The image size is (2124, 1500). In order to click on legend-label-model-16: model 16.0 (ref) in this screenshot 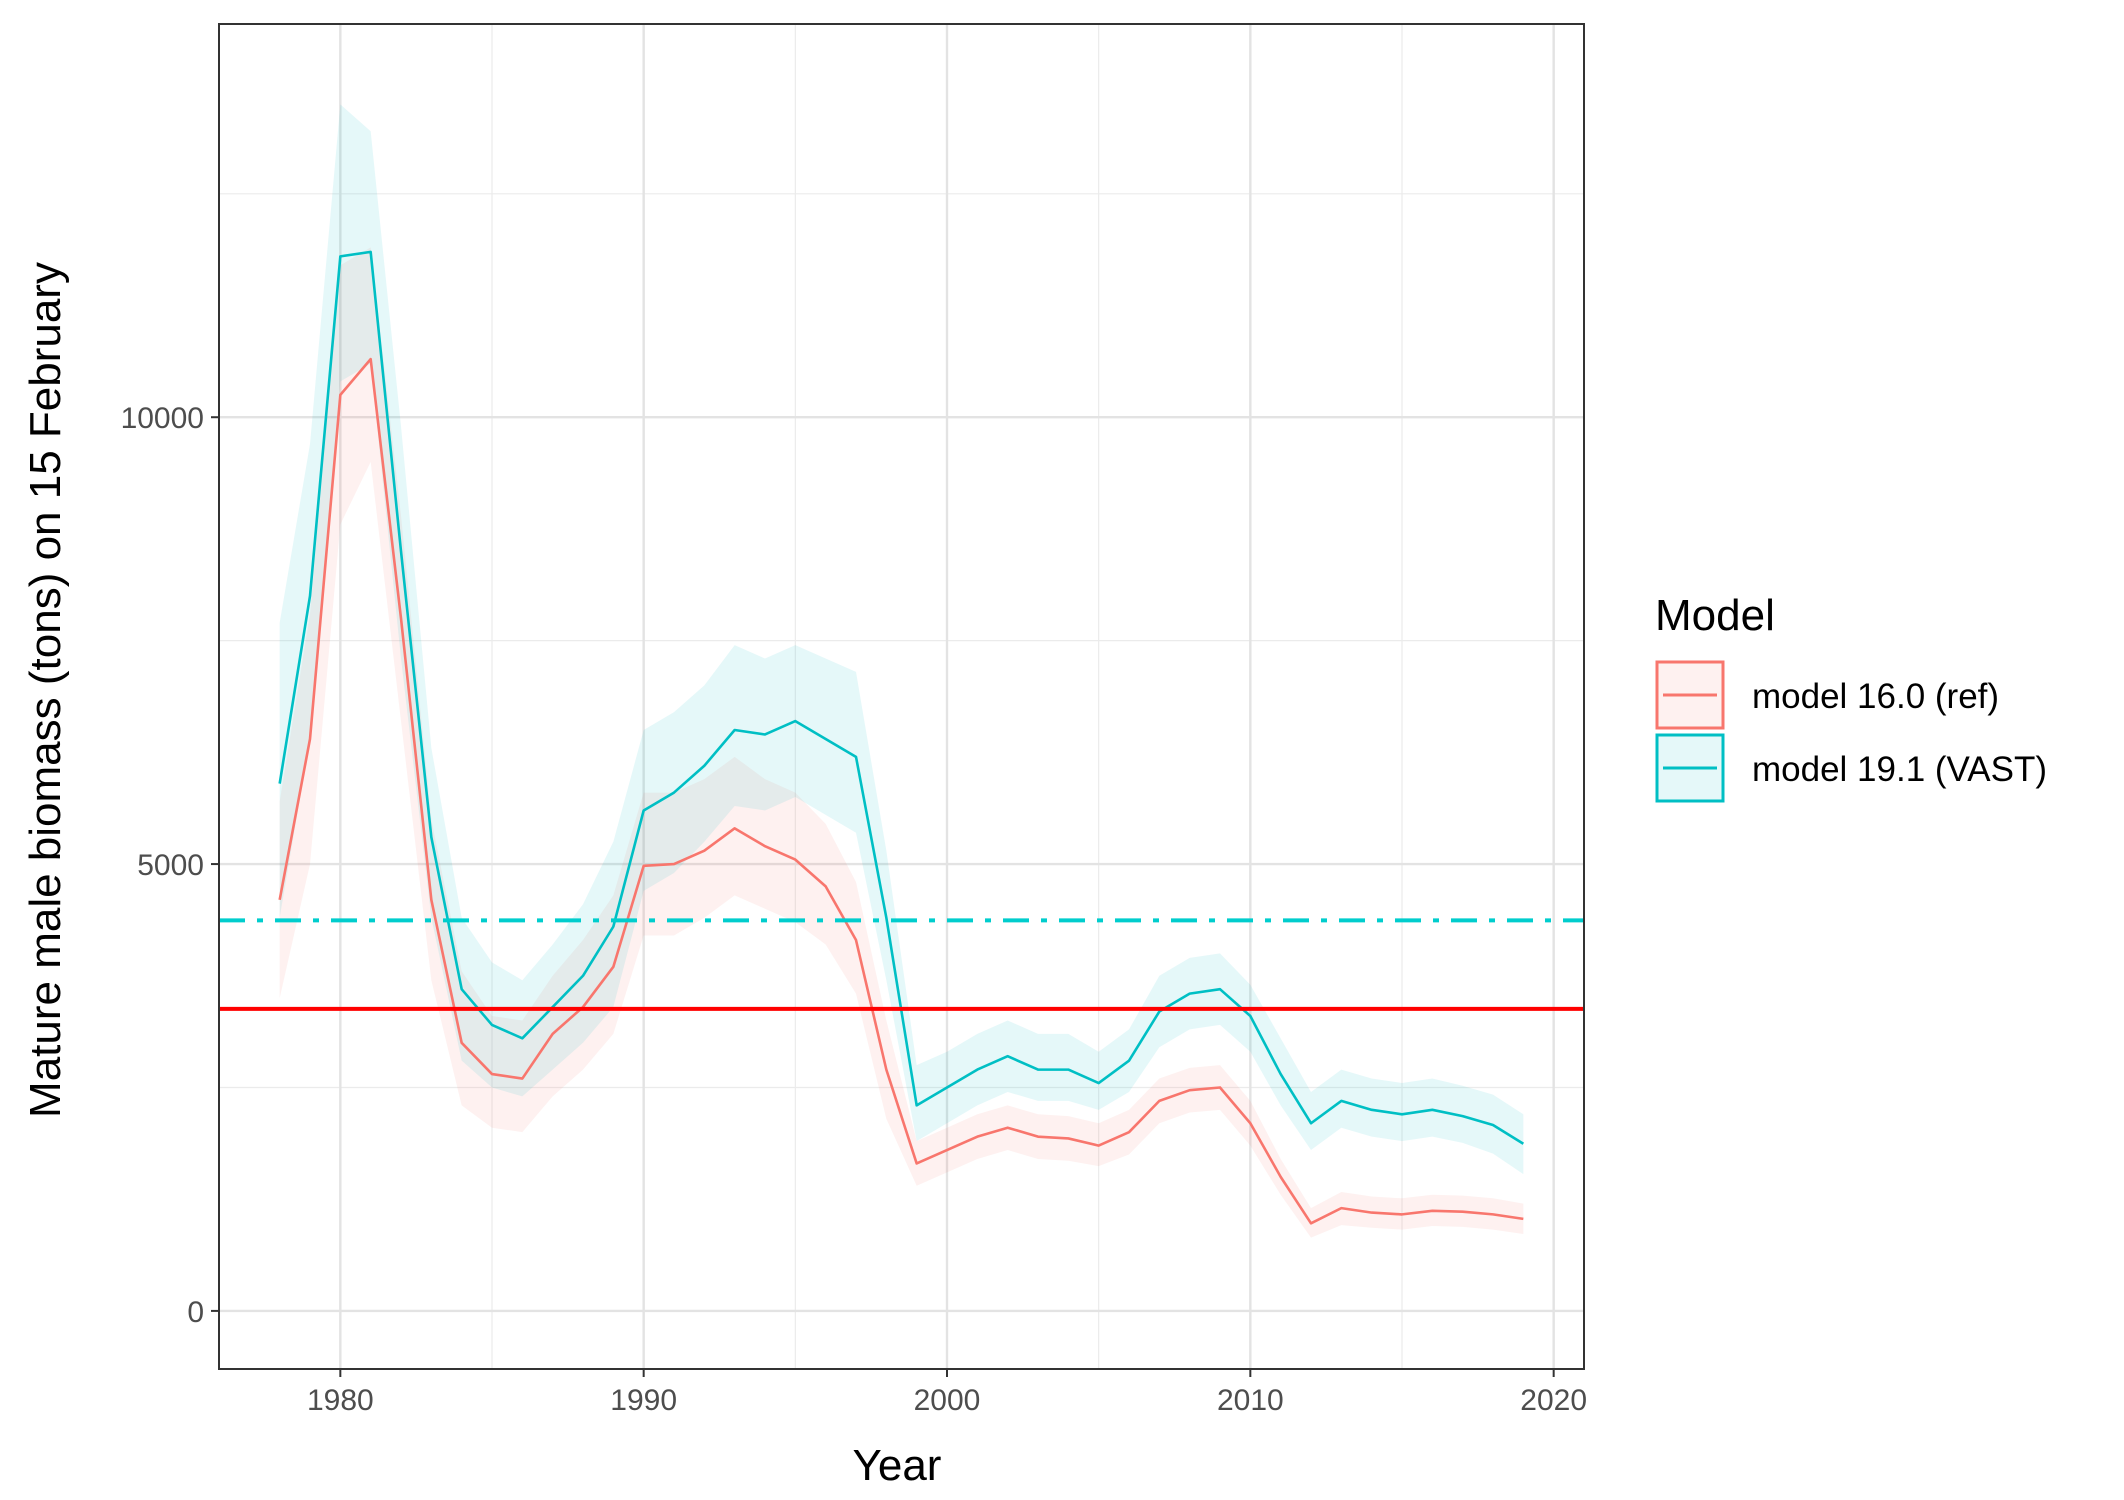, I will do `click(1875, 696)`.